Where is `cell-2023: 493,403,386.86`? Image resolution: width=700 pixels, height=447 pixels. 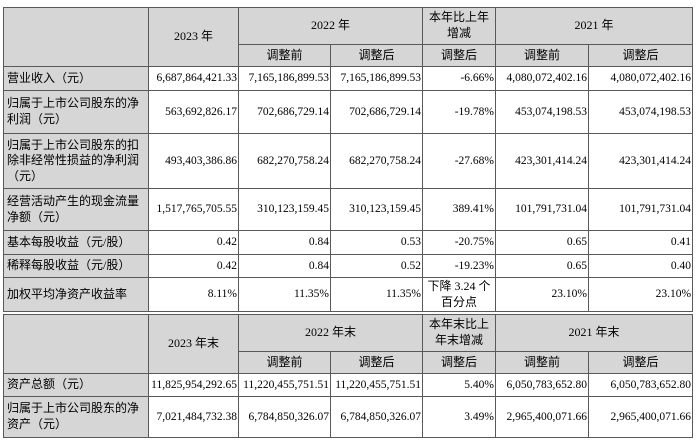
cell-2023: 493,403,386.86 is located at coordinates (193, 161).